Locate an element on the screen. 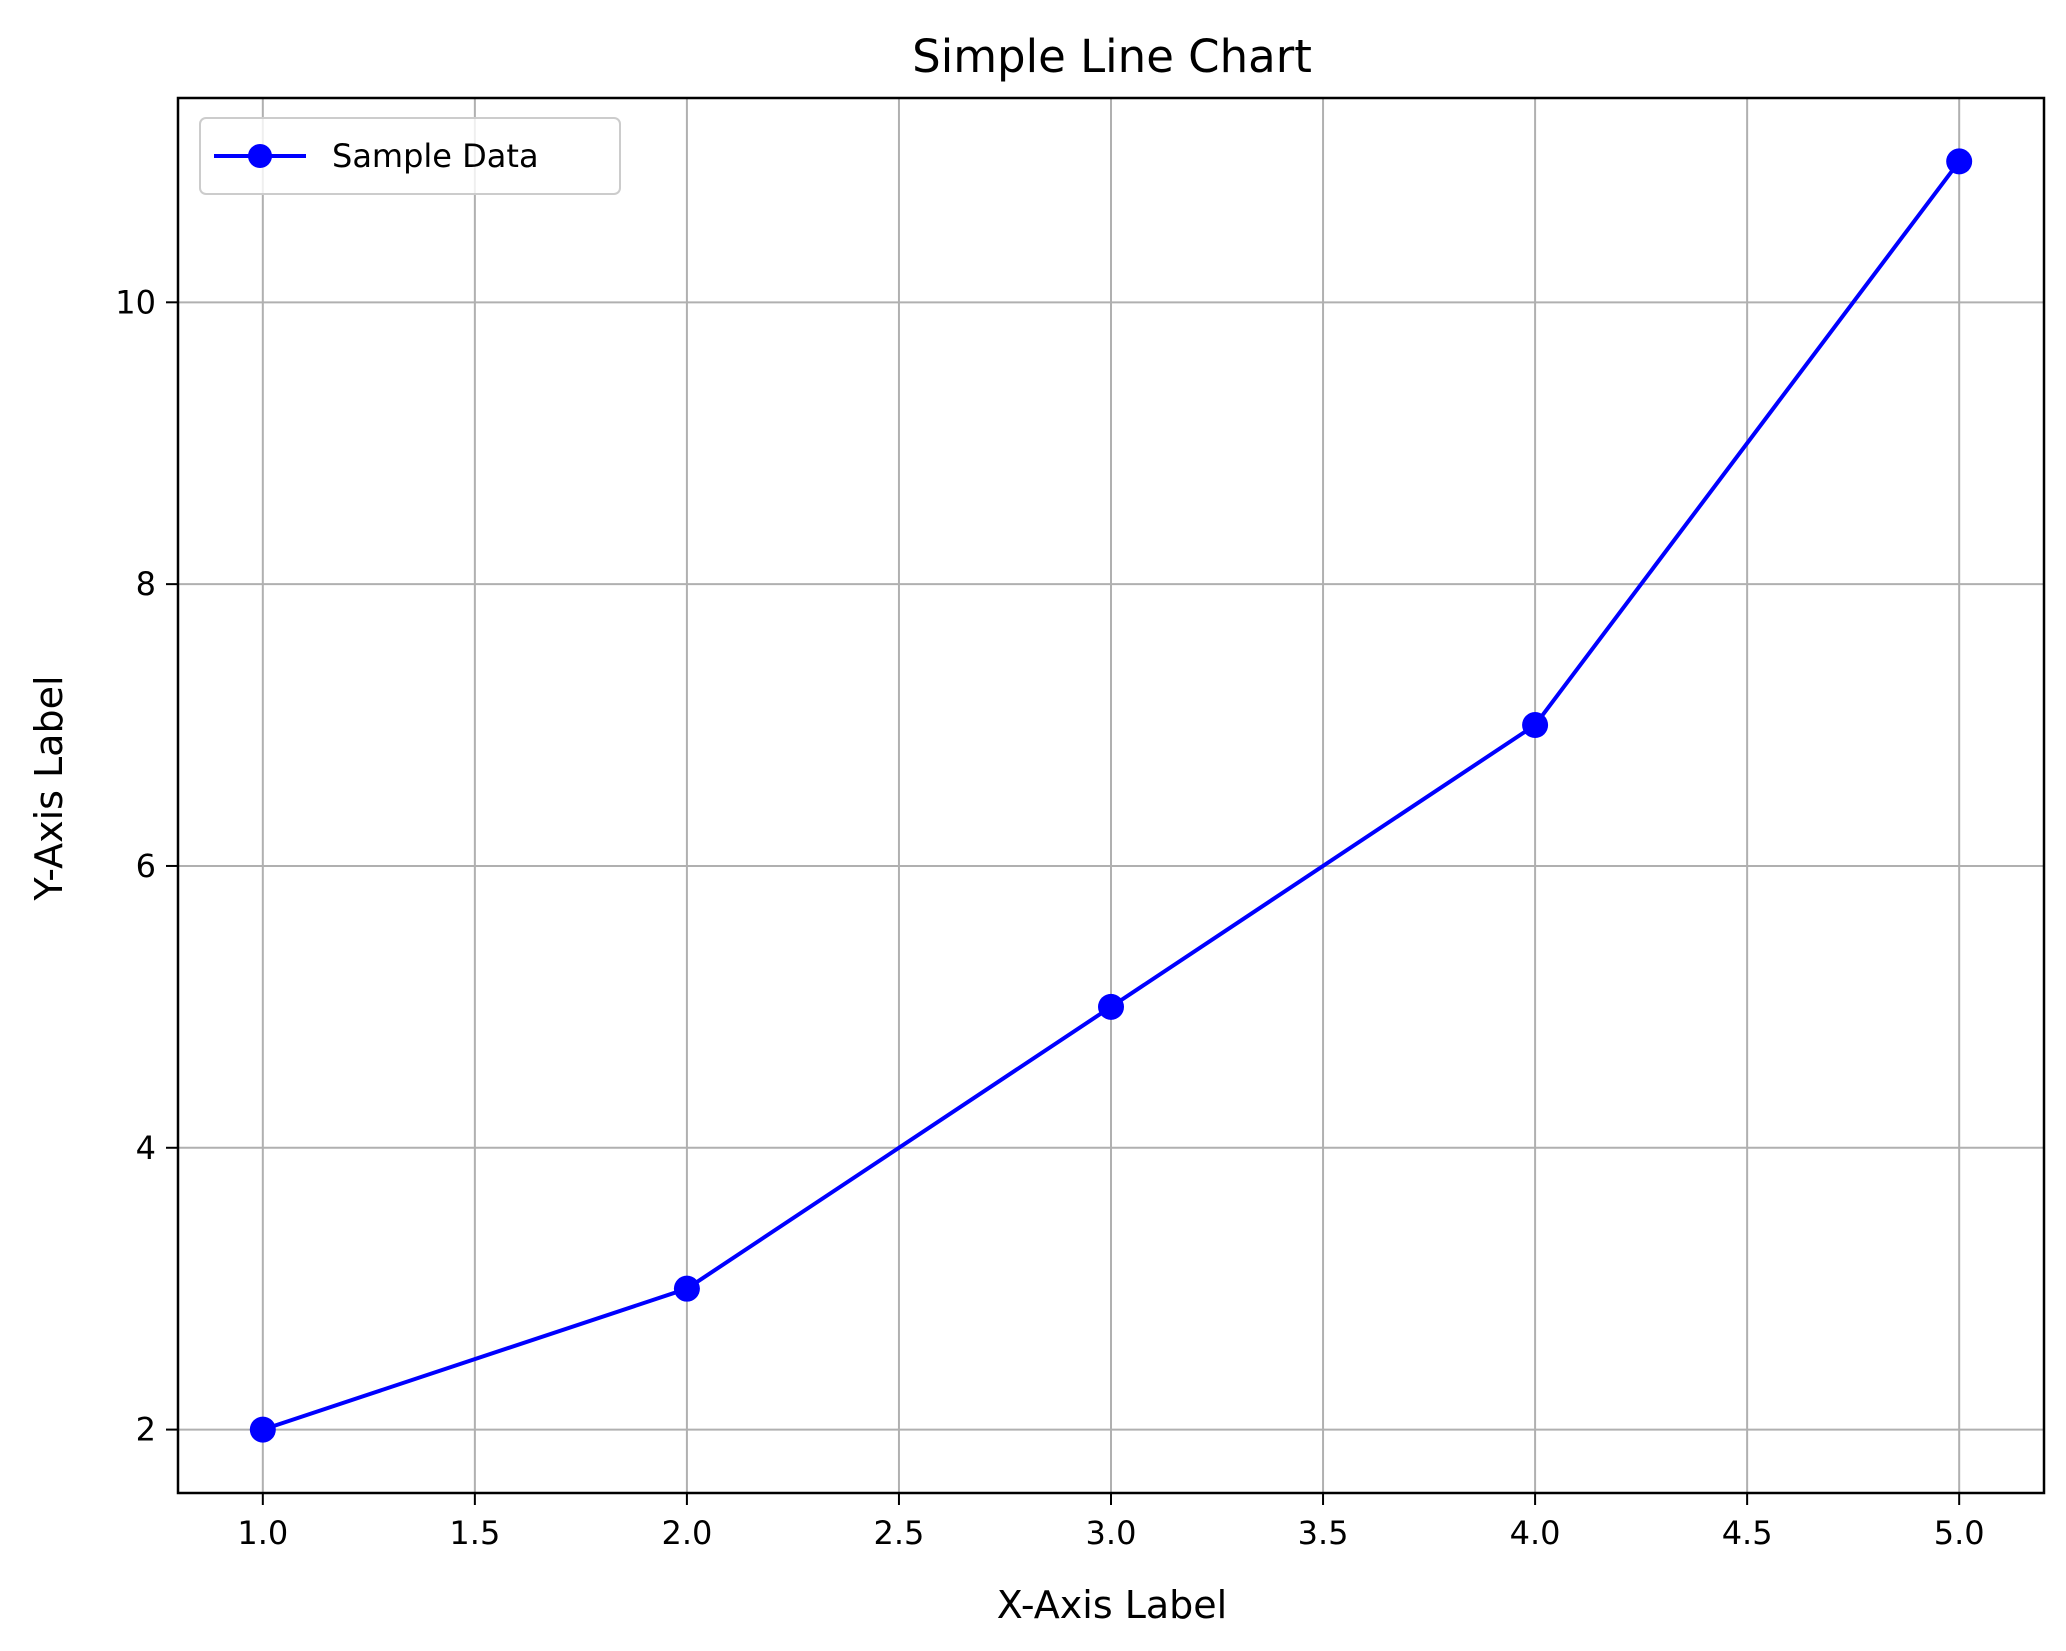 This screenshot has height=1651, width=2066. y-tick-label: 4 is located at coordinates (146, 1148).